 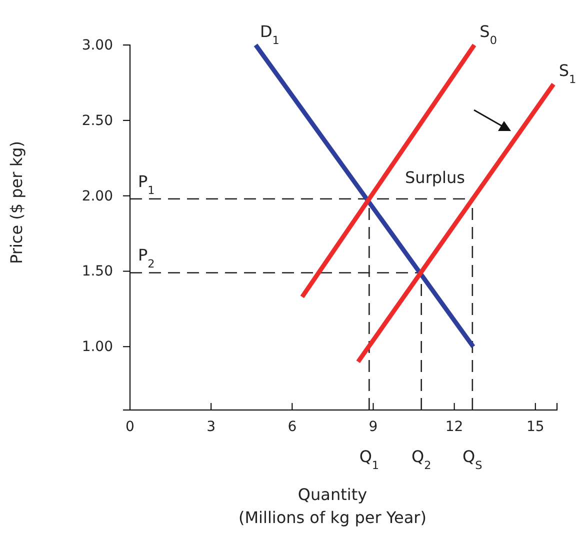 What do you see at coordinates (130, 427) in the screenshot?
I see `x-tick-label: 0` at bounding box center [130, 427].